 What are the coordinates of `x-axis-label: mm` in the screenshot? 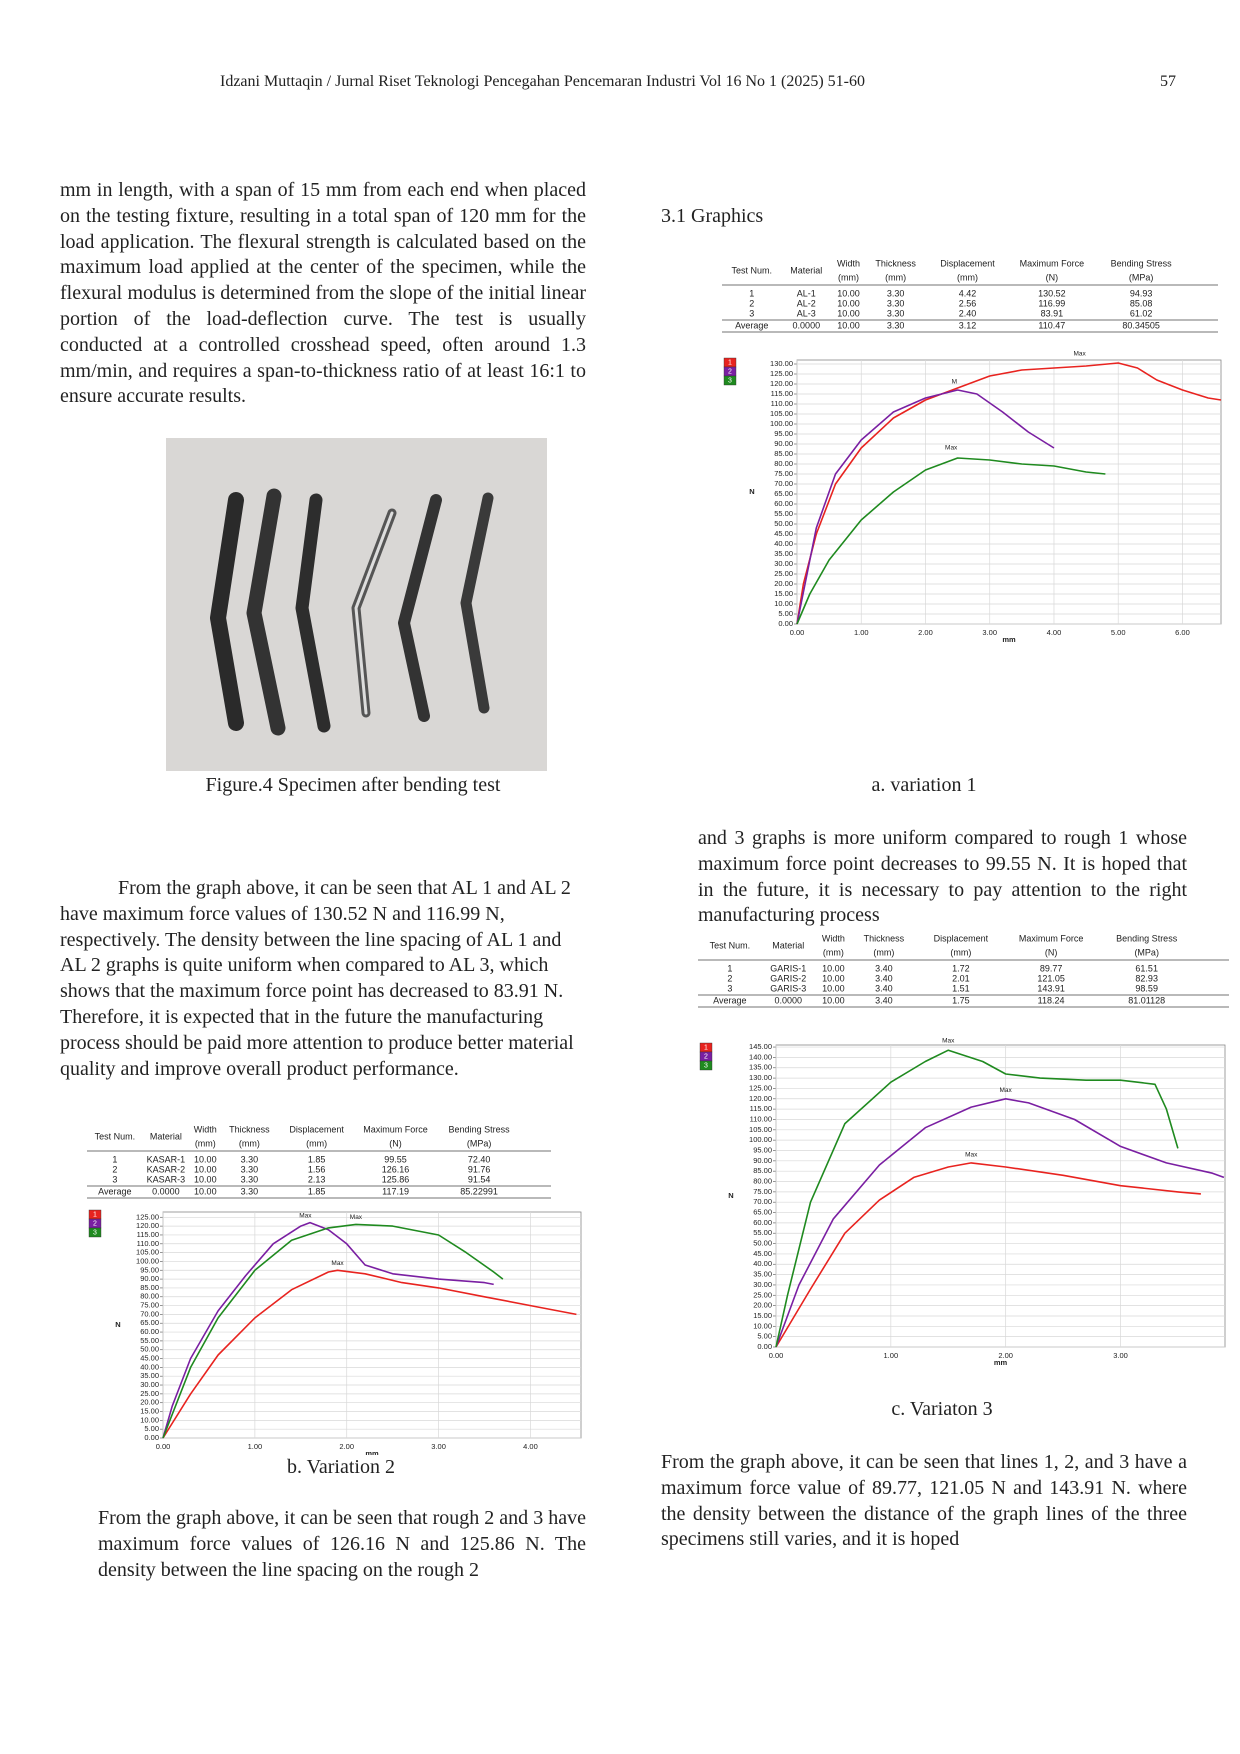 It's located at (1001, 1362).